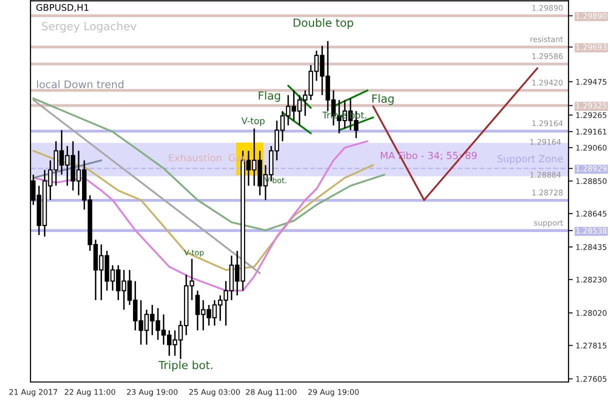 This screenshot has height=400, width=610. I want to click on annotation: V-top, so click(253, 122).